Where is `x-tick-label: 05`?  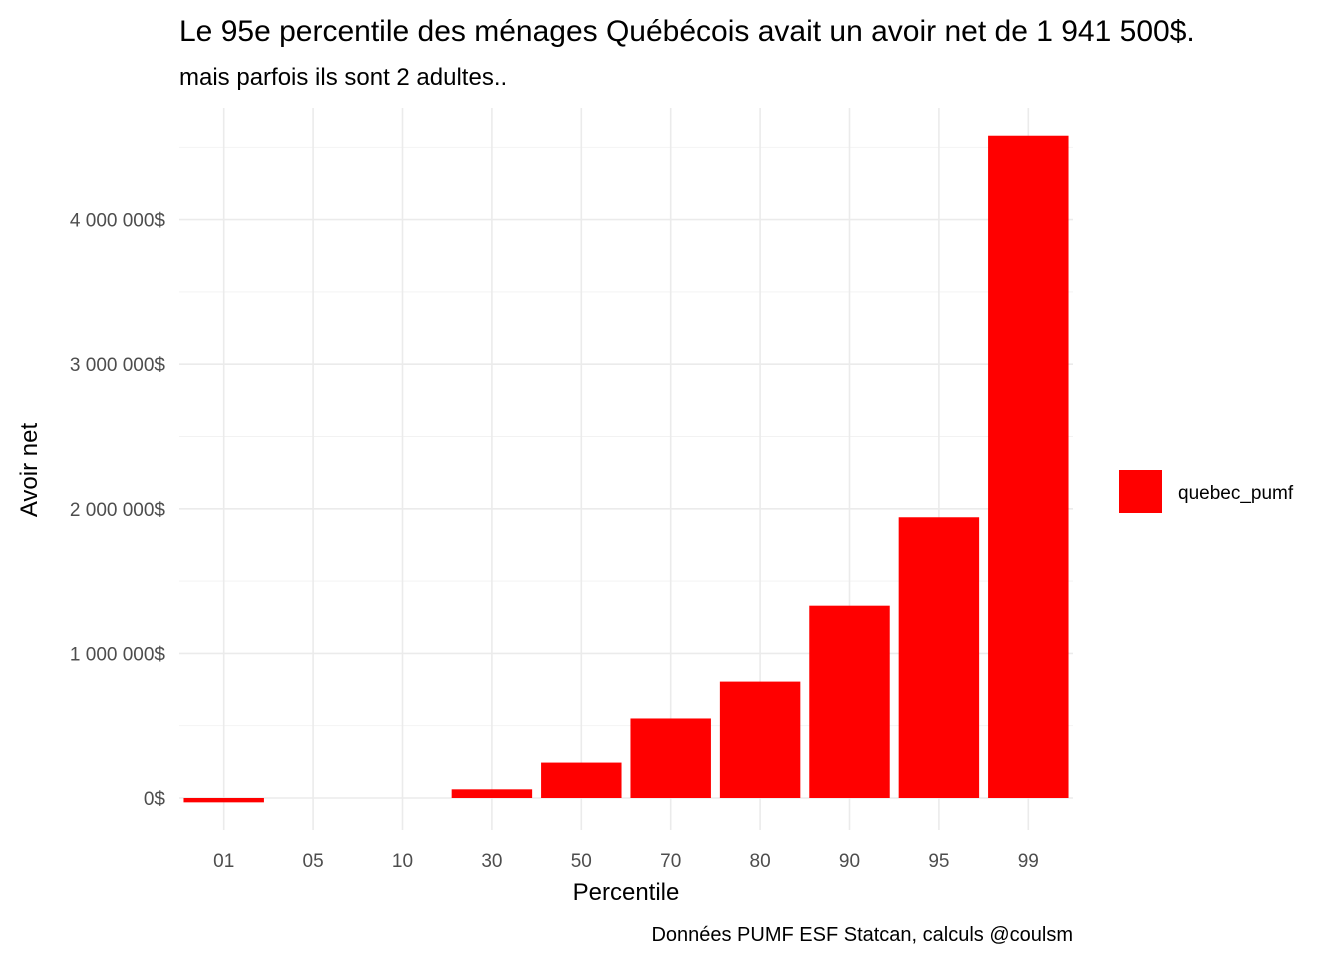 x-tick-label: 05 is located at coordinates (313, 861).